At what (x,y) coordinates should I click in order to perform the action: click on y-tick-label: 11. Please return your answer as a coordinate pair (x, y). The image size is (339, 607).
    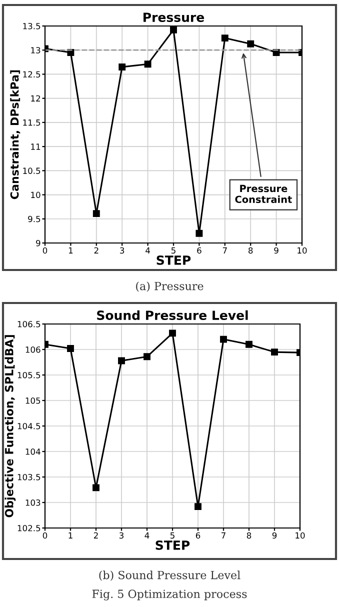
    Looking at the image, I should click on (35, 147).